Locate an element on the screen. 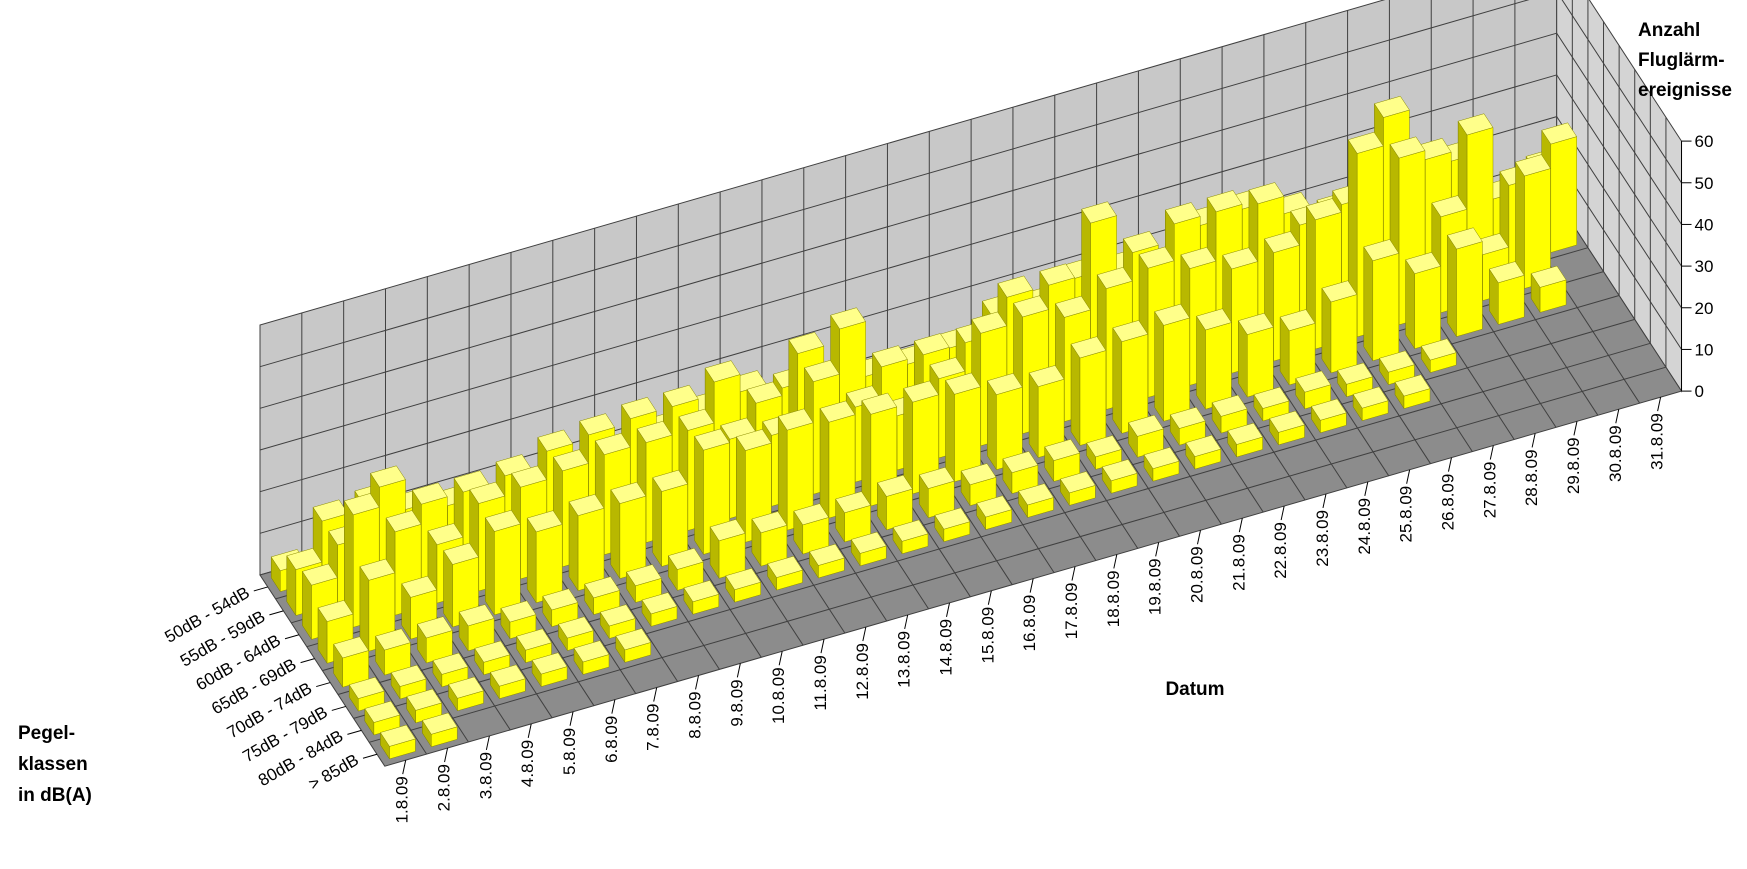  date-tick-label: 20.8.09 is located at coordinates (1196, 574).